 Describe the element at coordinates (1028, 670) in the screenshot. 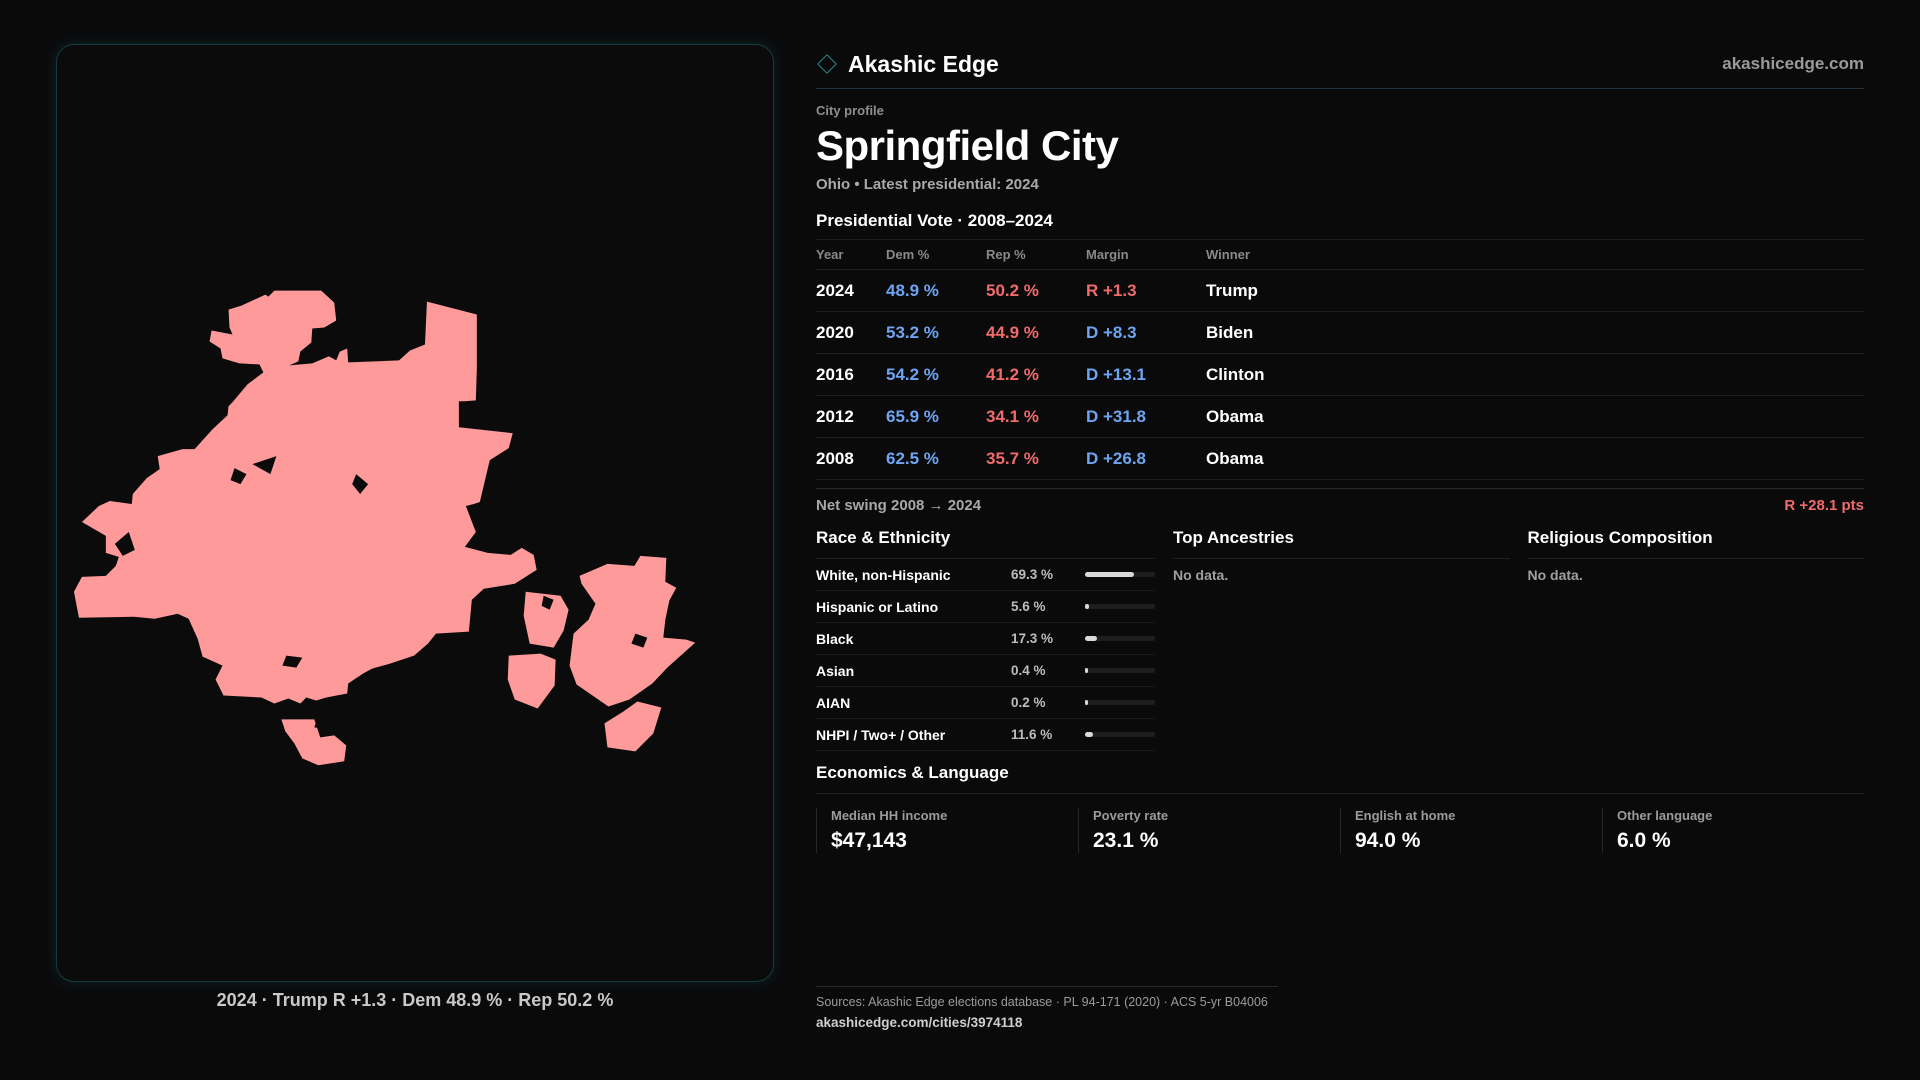

I see `race-value: 0.4 %` at that location.